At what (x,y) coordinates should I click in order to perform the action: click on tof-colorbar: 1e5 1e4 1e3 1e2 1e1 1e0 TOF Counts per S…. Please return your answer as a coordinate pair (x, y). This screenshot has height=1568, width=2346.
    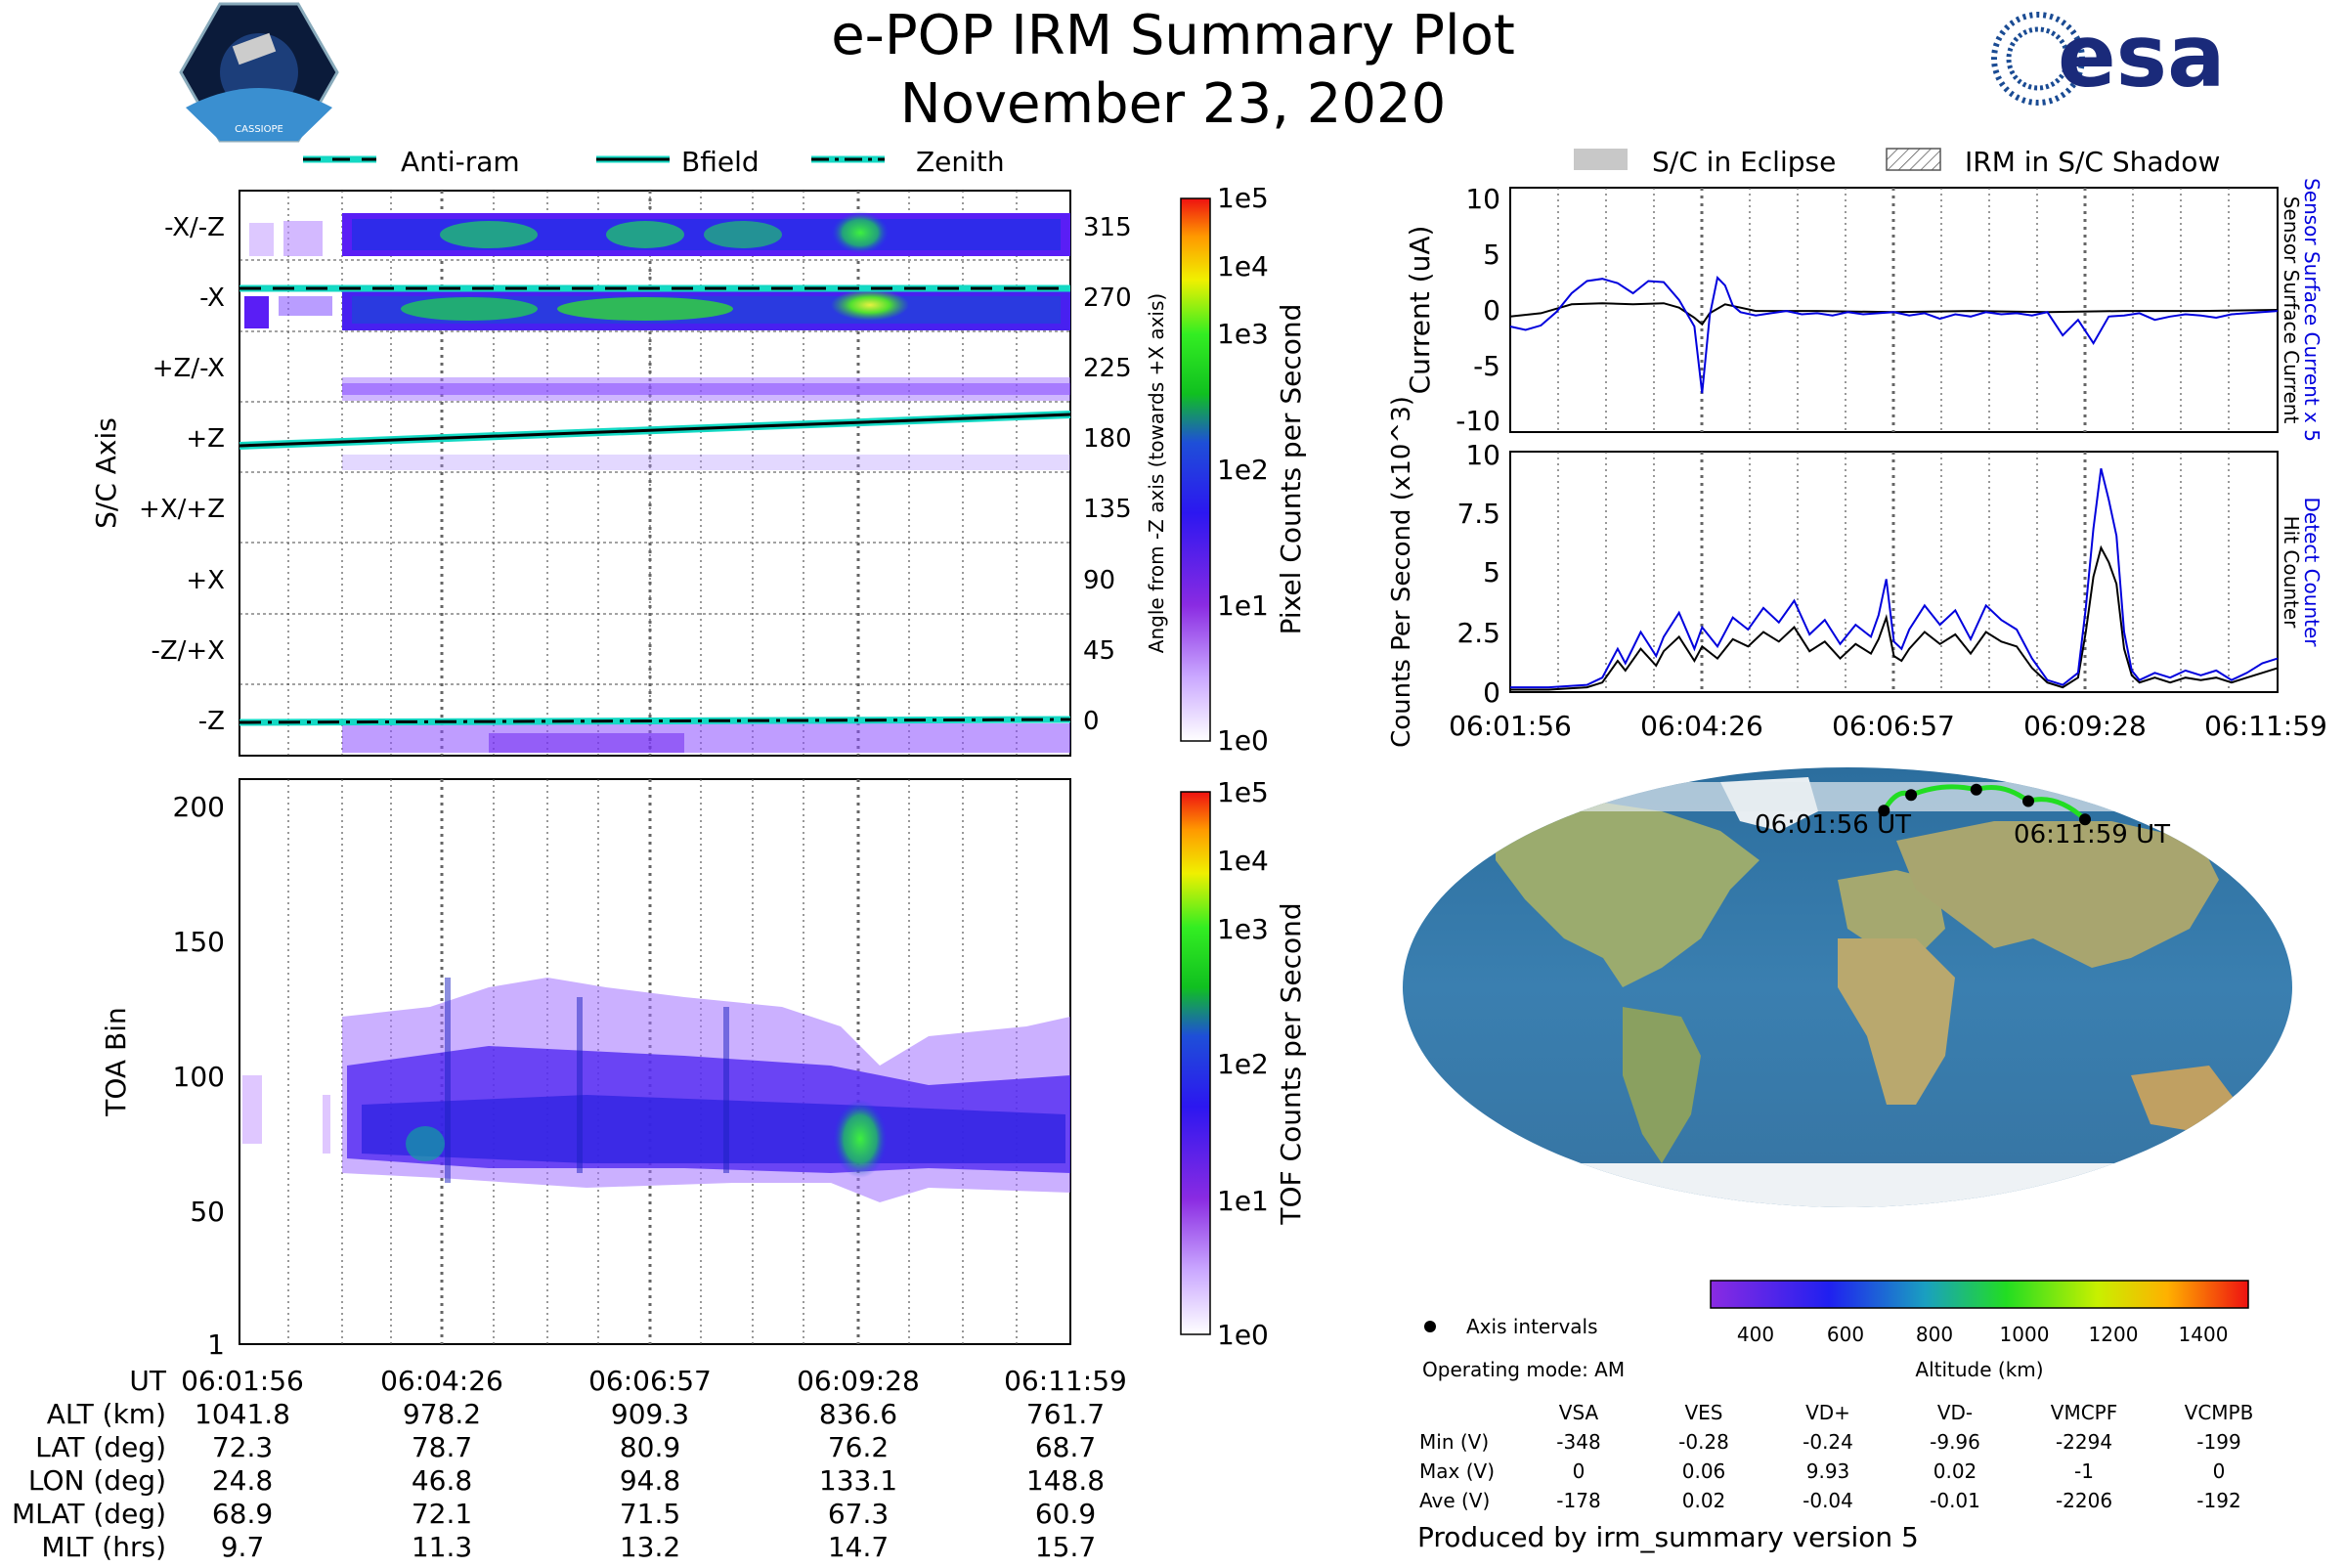
    Looking at the image, I should click on (1243, 1063).